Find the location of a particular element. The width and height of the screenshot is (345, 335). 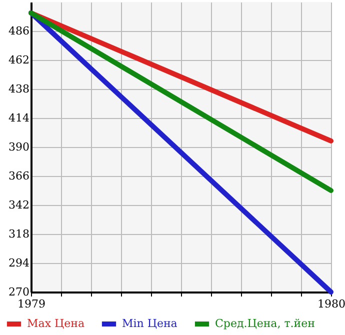

y-tick-label: 294 is located at coordinates (19, 263).